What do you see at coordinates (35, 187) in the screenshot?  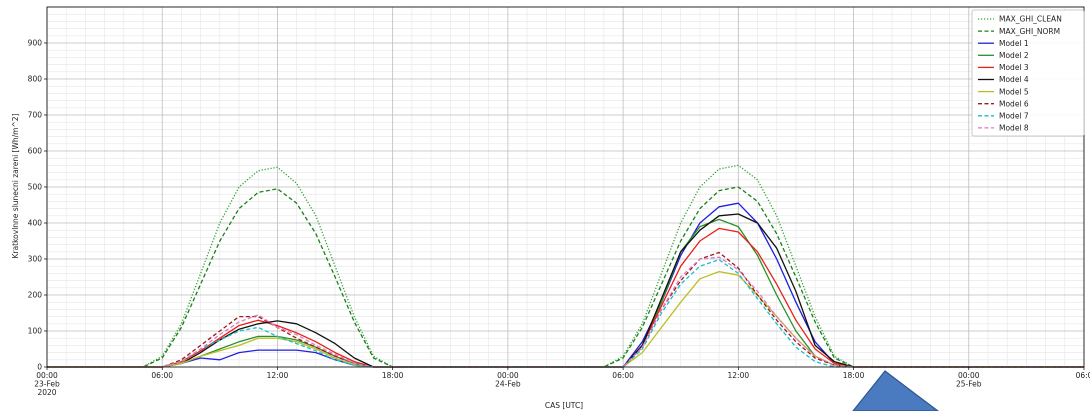 I see `y-tick-label: 500` at bounding box center [35, 187].